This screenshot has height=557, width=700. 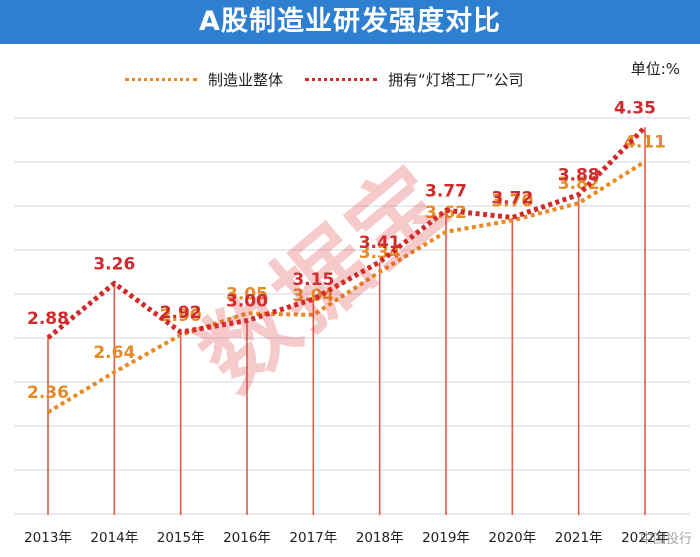 I want to click on x-tick-label: 2022年, so click(x=645, y=538).